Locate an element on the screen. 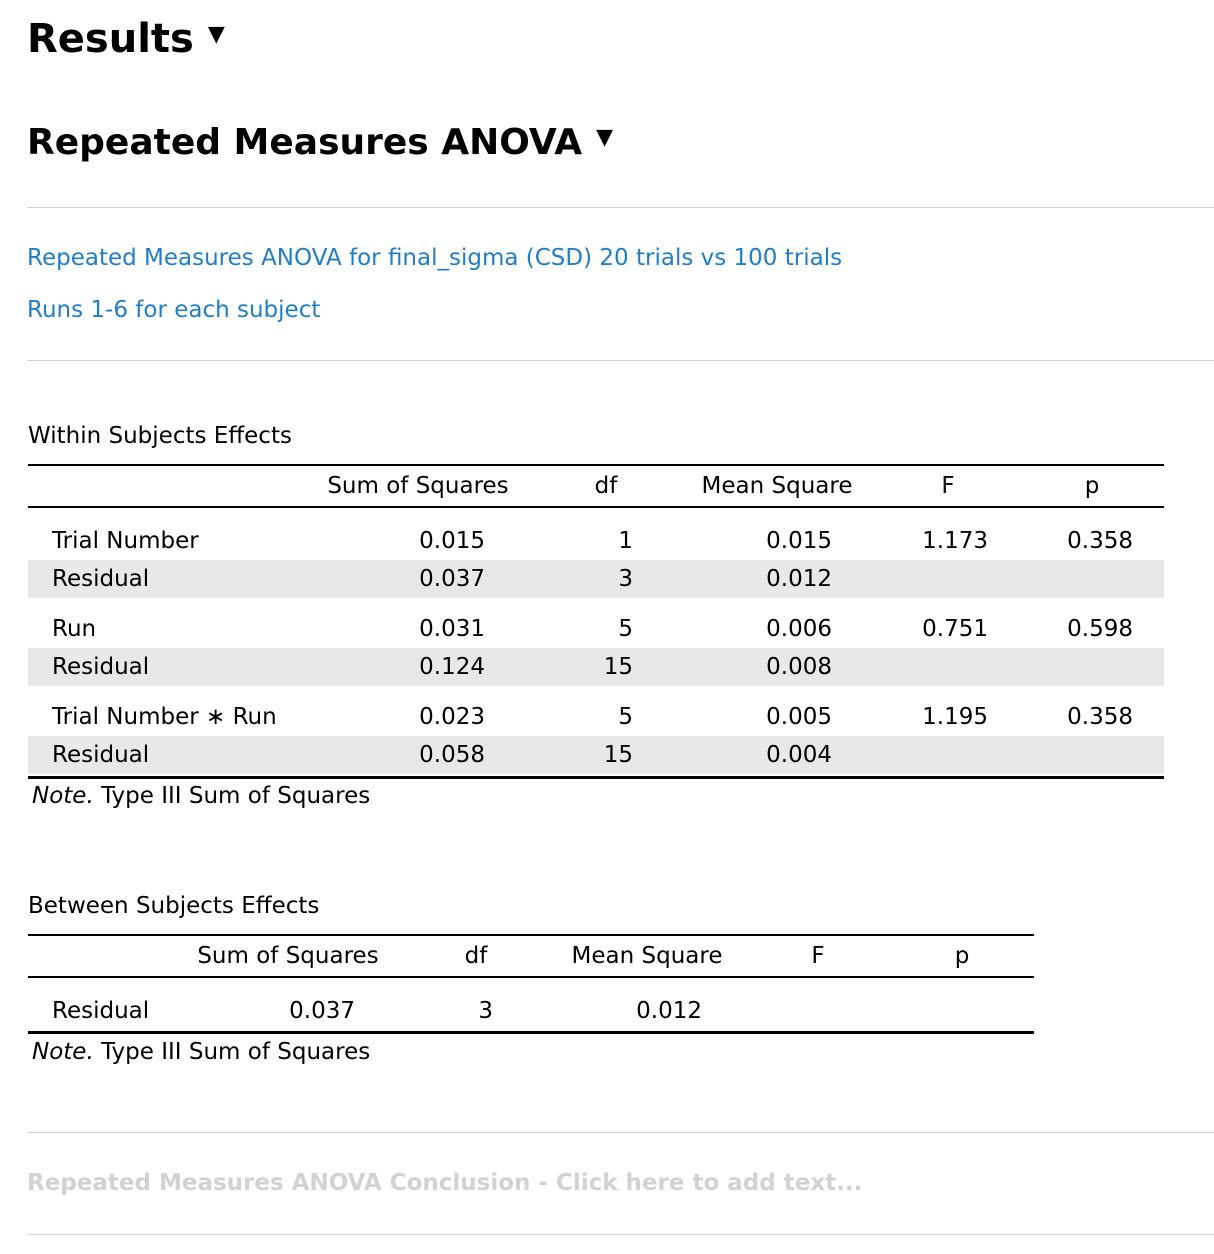 The height and width of the screenshot is (1254, 1214). cell-df: 1 is located at coordinates (625, 541).